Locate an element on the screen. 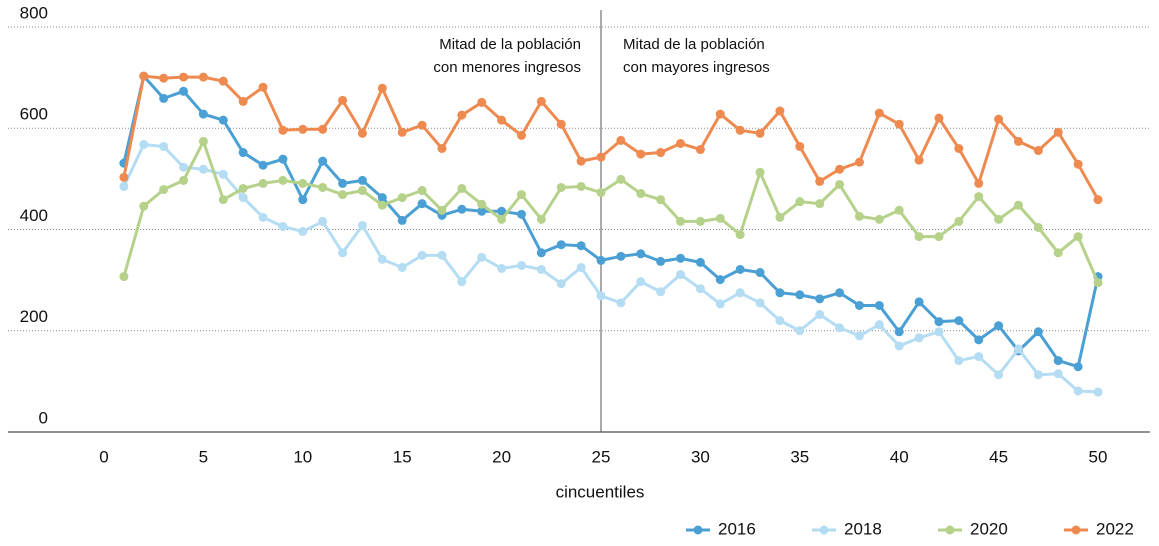 This screenshot has width=1159, height=546. annotation: Mitad de la población is located at coordinates (510, 44).